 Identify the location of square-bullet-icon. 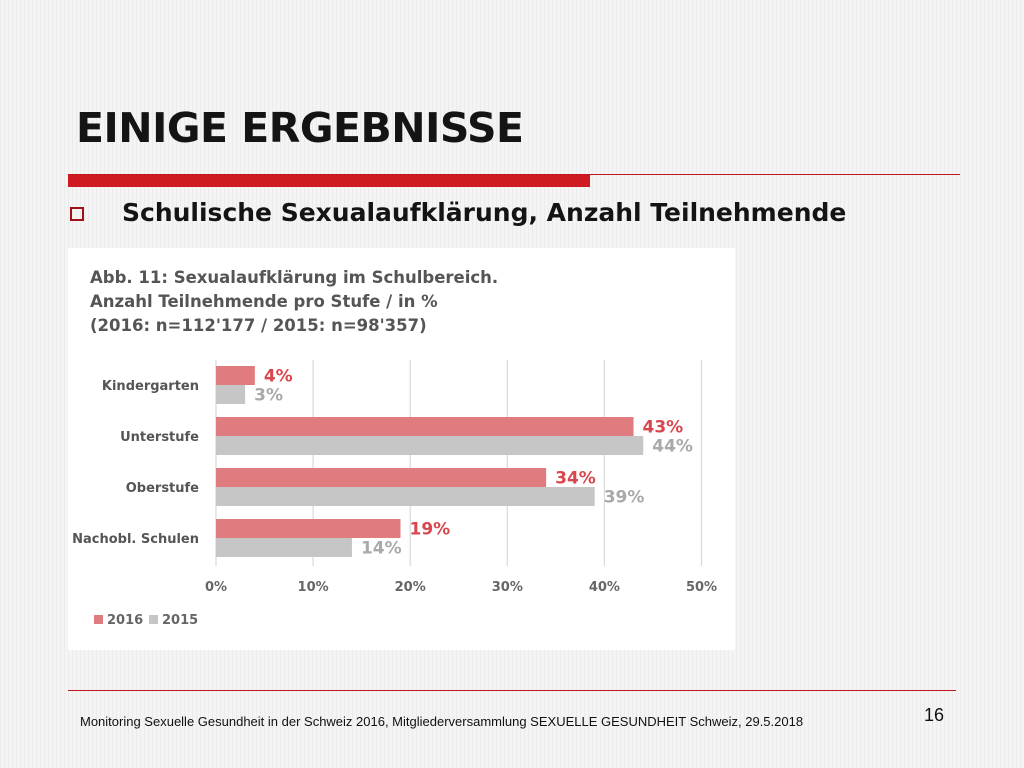
(77, 214).